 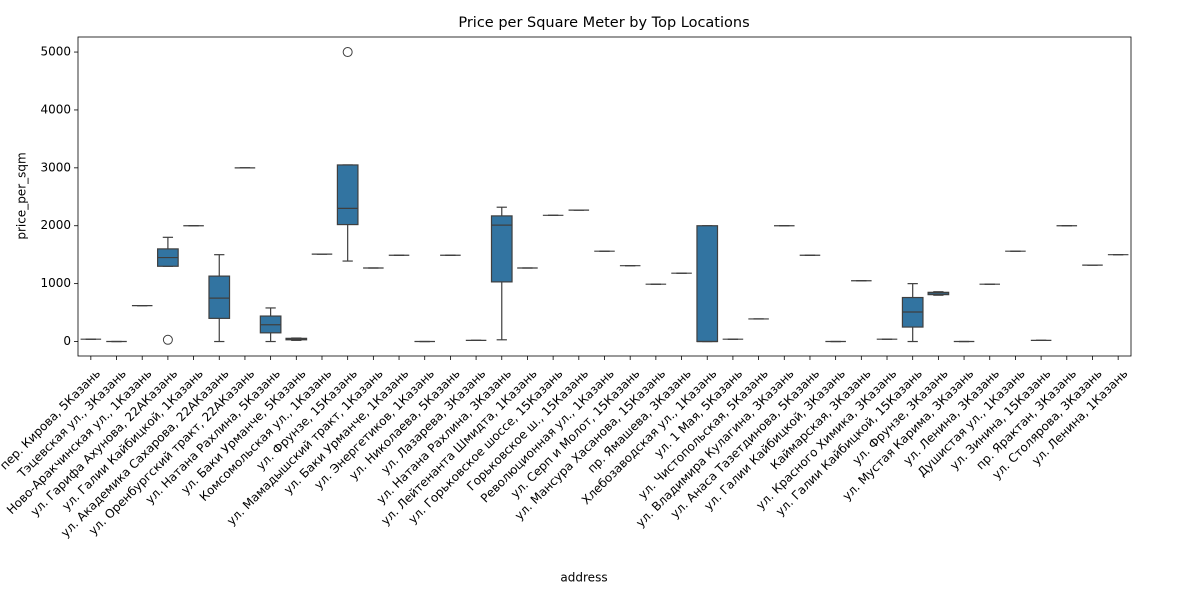 I want to click on y-tick-label: 4000, so click(x=55, y=109).